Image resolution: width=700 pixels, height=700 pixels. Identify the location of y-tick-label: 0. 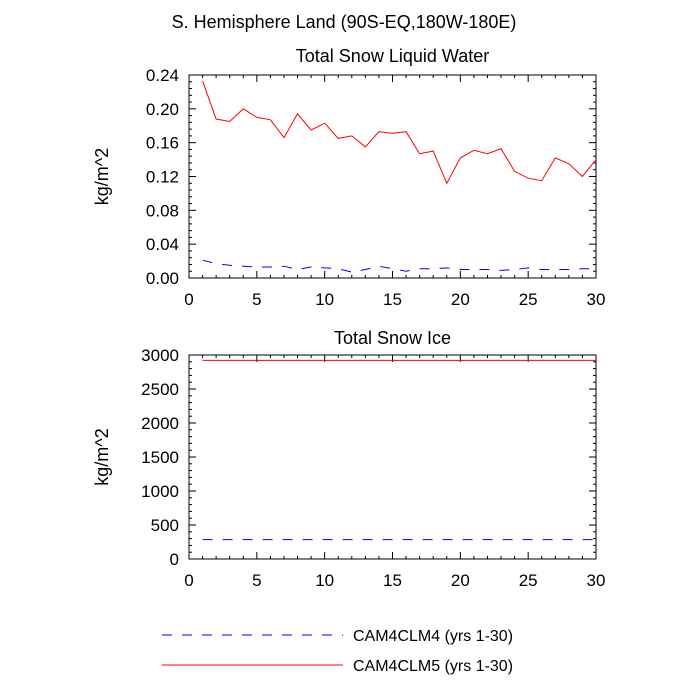
(174, 559).